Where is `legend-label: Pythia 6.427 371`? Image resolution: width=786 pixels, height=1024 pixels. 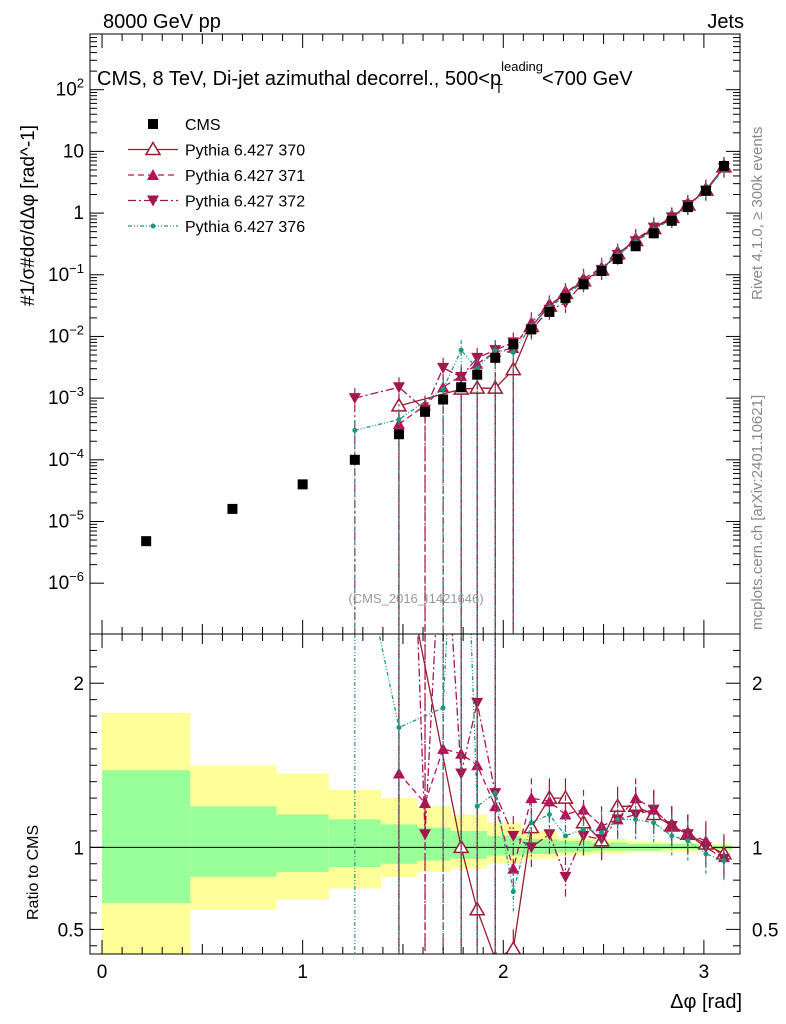 legend-label: Pythia 6.427 371 is located at coordinates (245, 176).